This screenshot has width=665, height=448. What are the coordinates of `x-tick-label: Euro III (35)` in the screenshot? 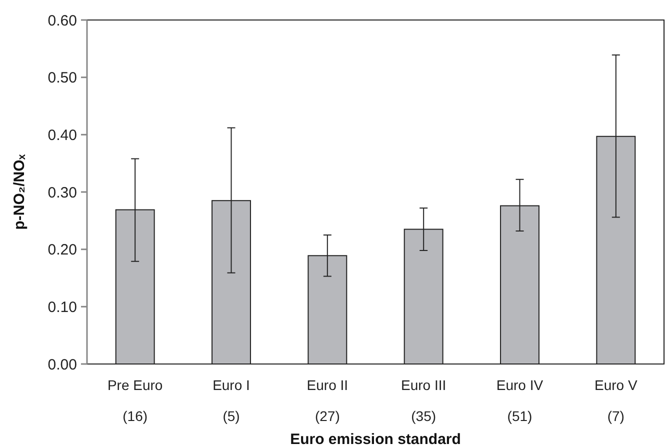 It's located at (423, 400).